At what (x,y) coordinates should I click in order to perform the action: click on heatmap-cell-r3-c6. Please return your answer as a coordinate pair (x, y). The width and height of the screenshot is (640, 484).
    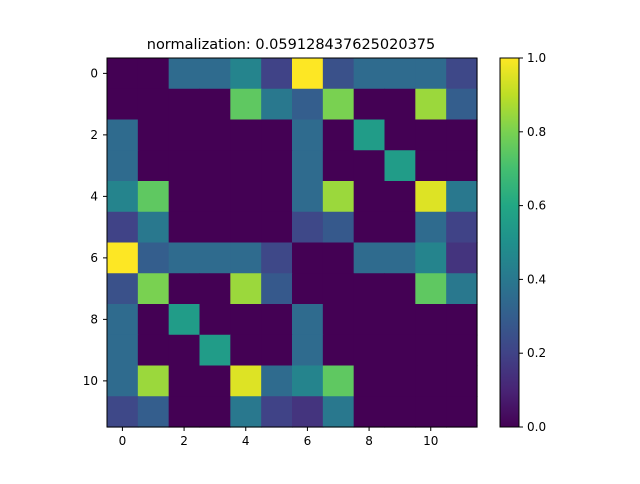
    Looking at the image, I should click on (308, 166).